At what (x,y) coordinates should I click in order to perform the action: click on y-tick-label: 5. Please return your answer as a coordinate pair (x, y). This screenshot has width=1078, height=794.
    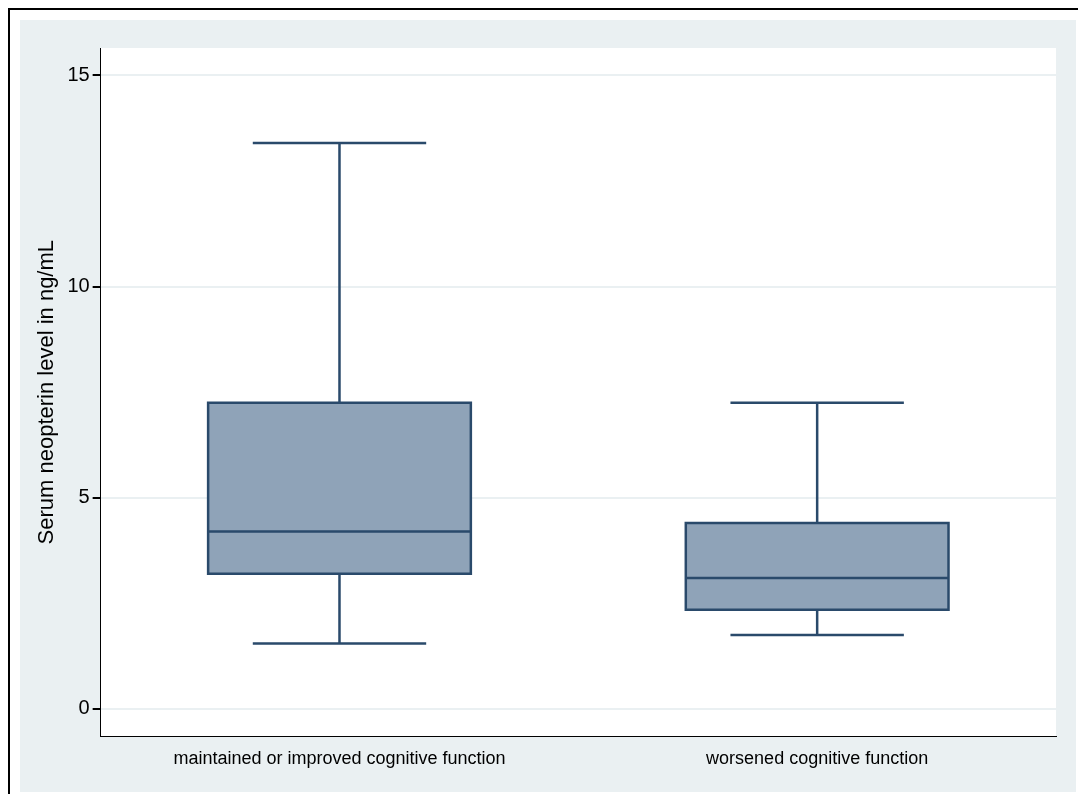
    Looking at the image, I should click on (84, 496).